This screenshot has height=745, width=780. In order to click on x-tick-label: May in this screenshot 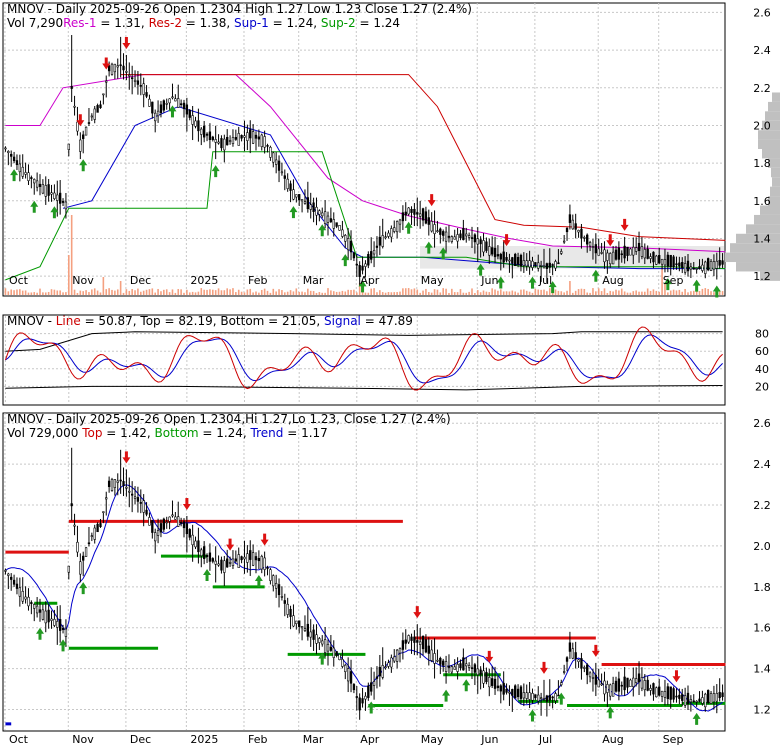, I will do `click(432, 280)`.